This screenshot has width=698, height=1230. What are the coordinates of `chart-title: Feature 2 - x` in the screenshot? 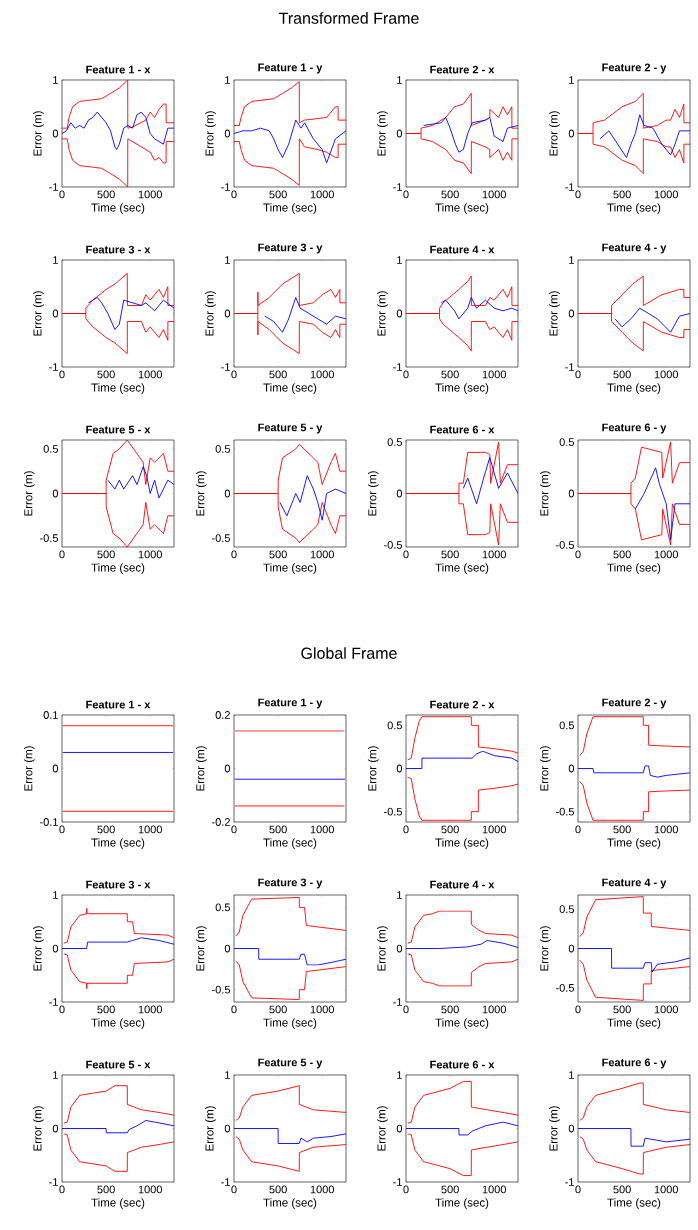 It's located at (462, 704).